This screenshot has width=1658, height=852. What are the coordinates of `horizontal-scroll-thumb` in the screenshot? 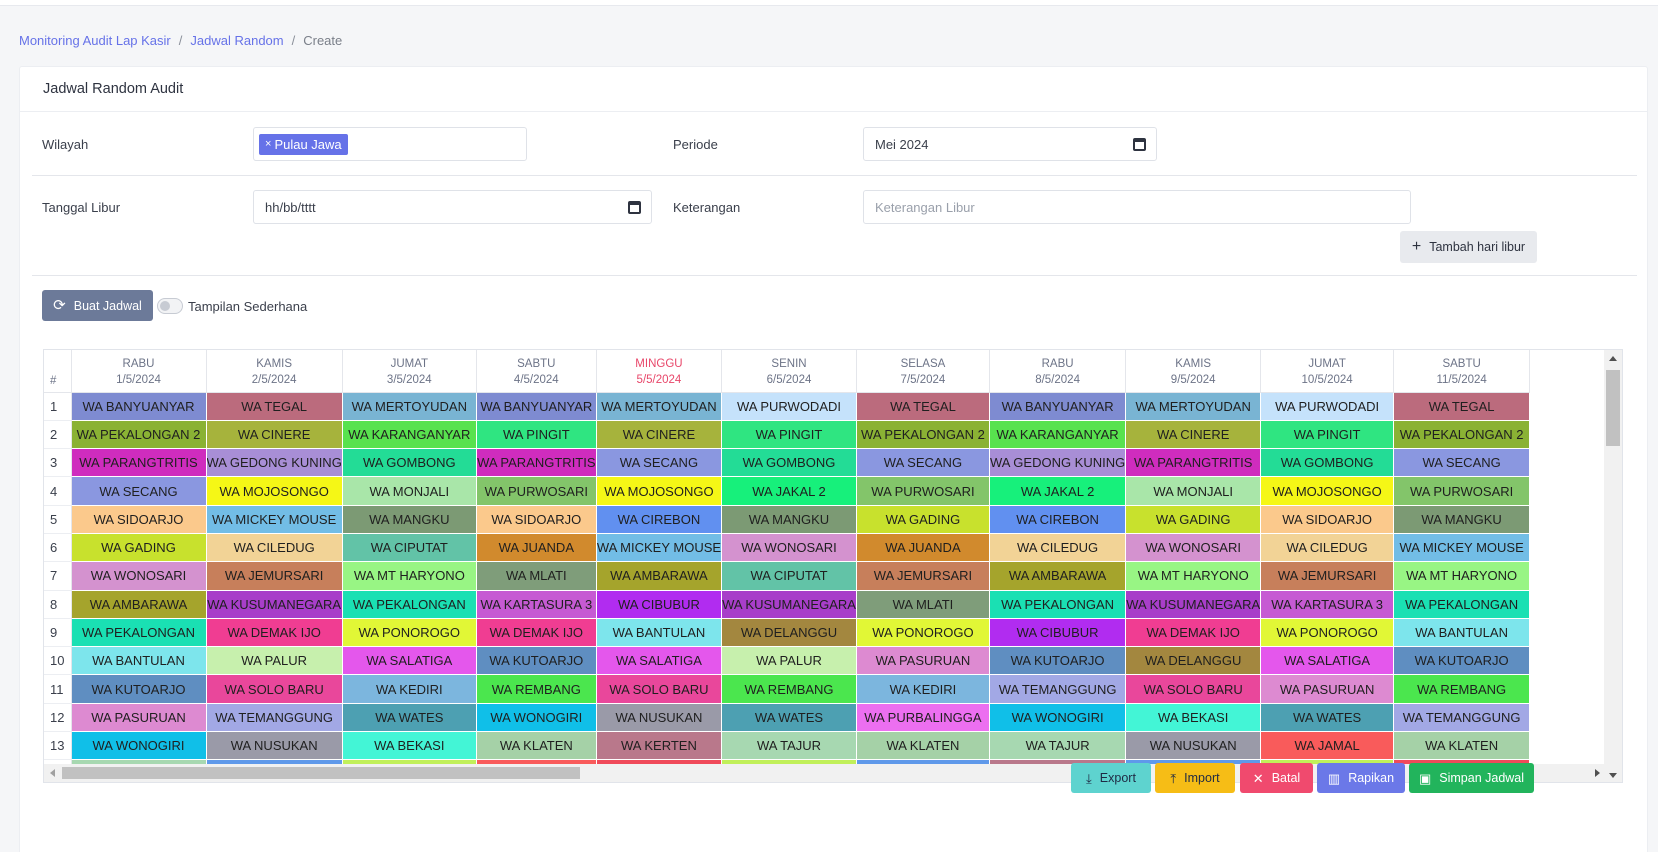 It's located at (321, 773).